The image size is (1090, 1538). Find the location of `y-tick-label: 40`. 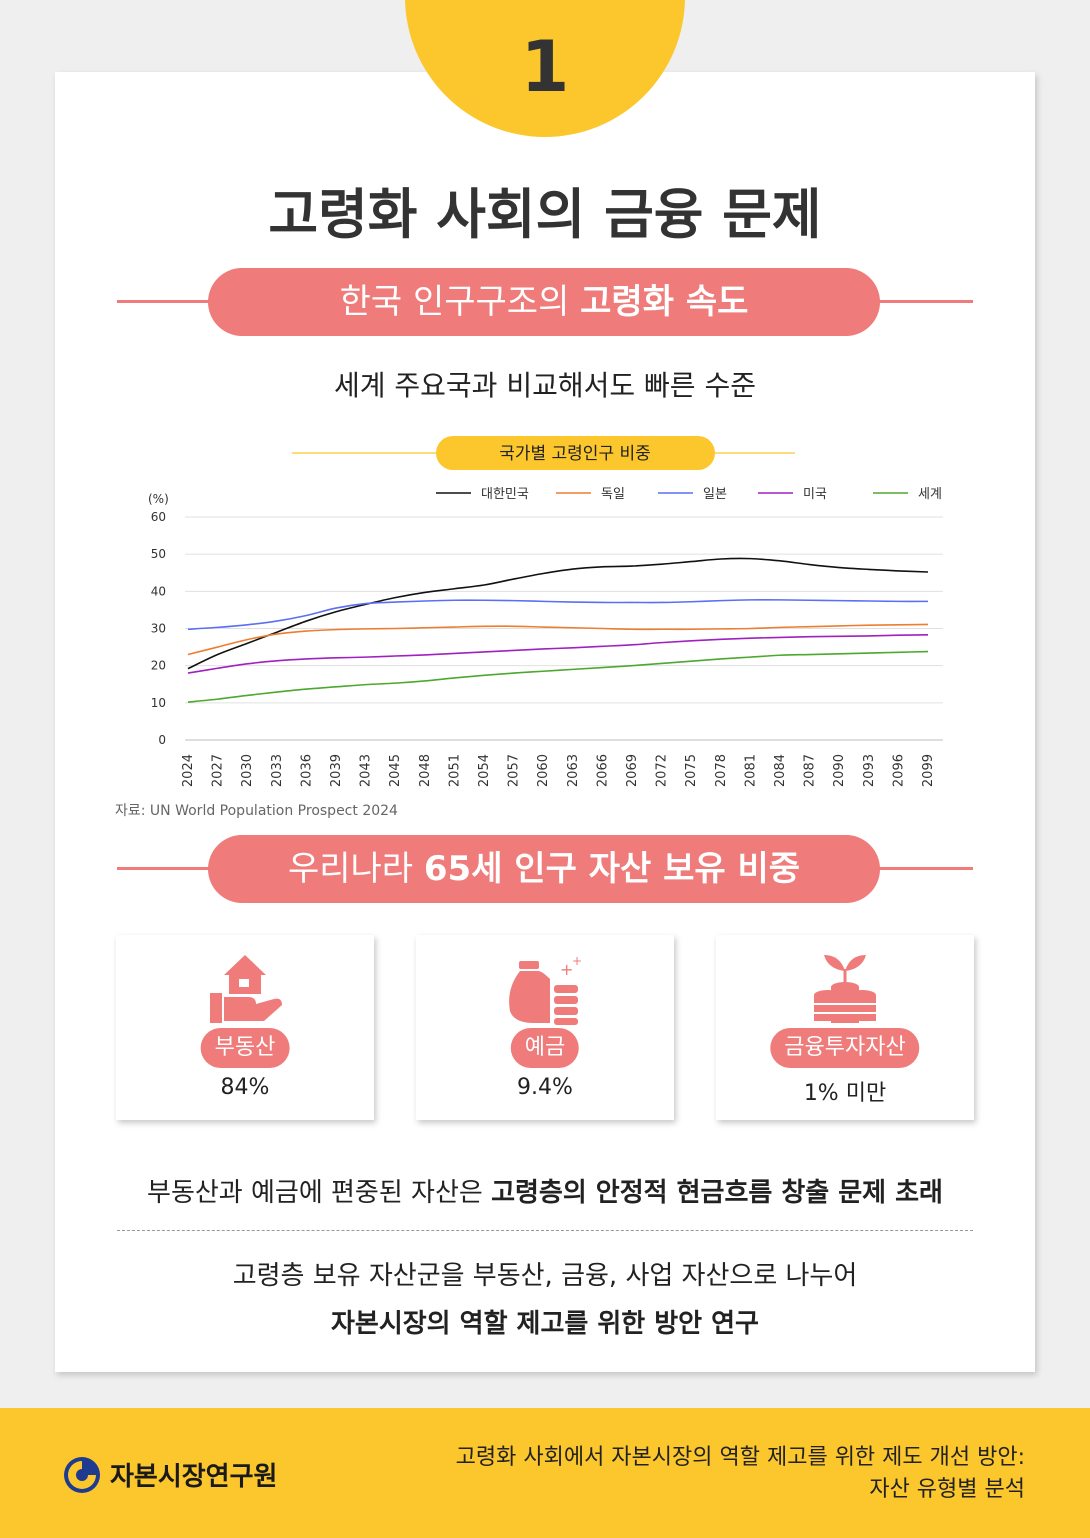

y-tick-label: 40 is located at coordinates (158, 591).